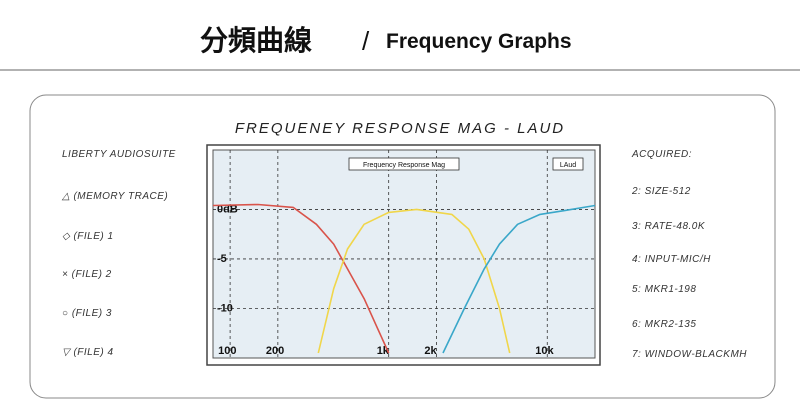  I want to click on right-label: 3: RATE-48.0K, so click(669, 226).